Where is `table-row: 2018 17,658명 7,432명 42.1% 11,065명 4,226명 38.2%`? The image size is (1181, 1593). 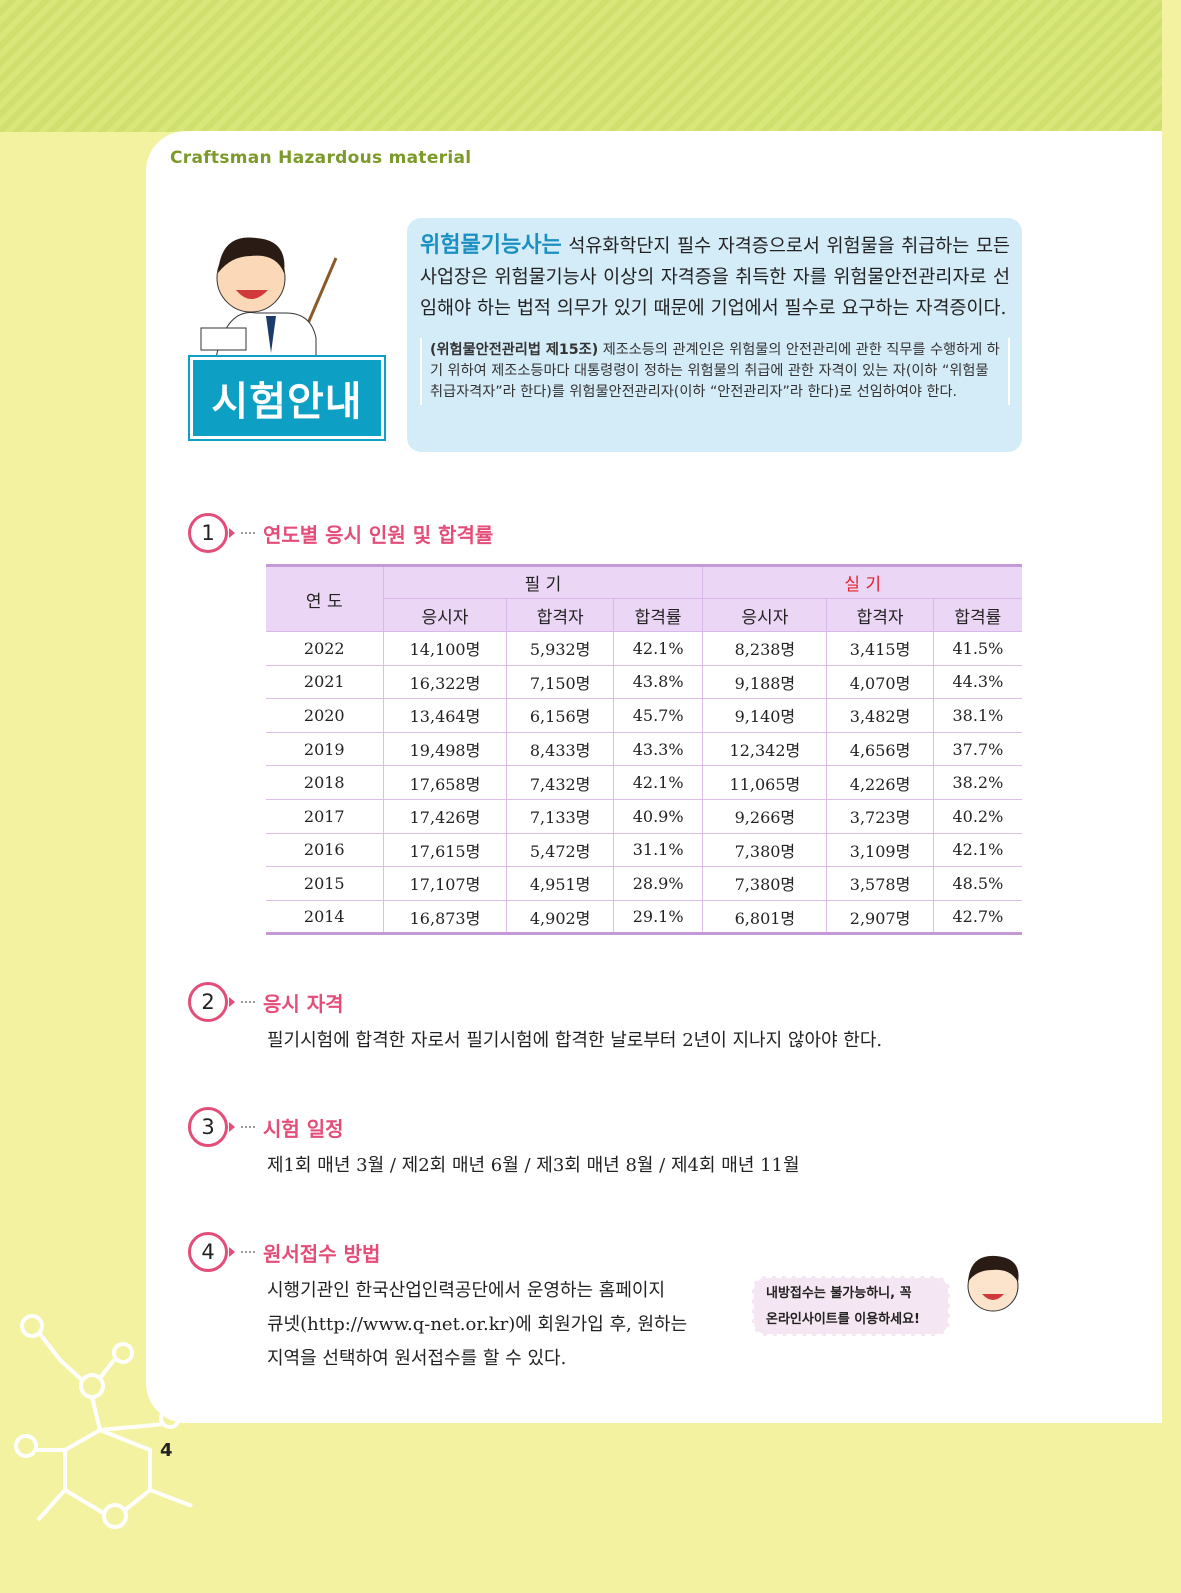
table-row: 2018 17,658명 7,432명 42.1% 11,065명 4,226명 38.2% is located at coordinates (644, 782).